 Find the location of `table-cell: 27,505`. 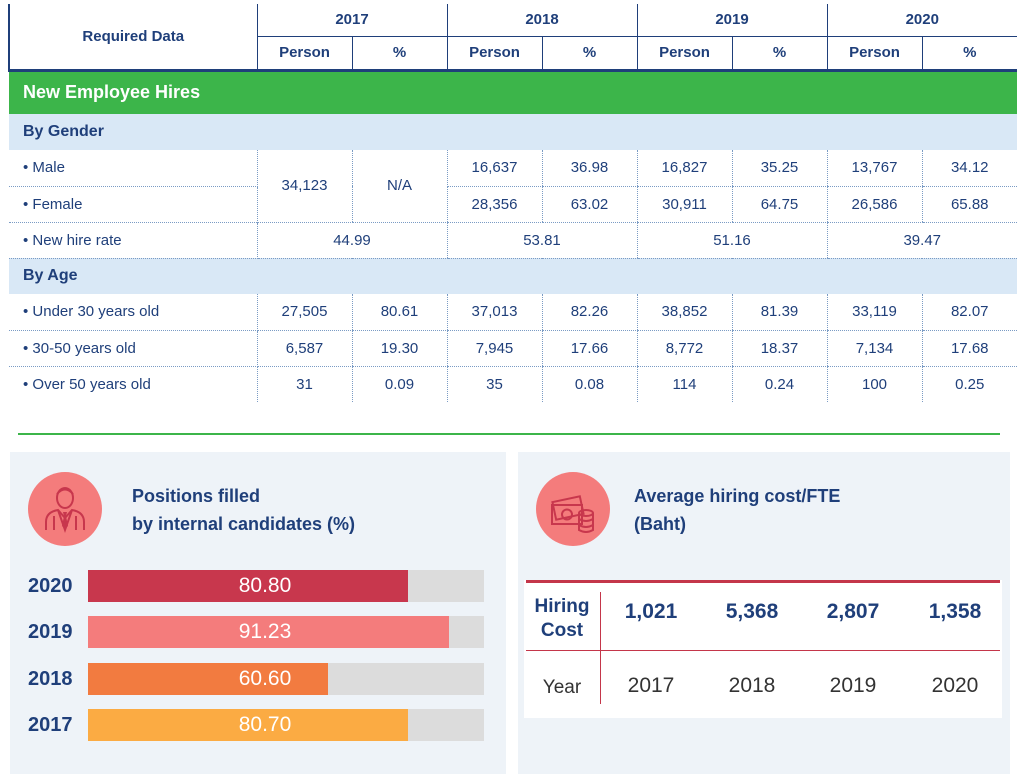

table-cell: 27,505 is located at coordinates (304, 312).